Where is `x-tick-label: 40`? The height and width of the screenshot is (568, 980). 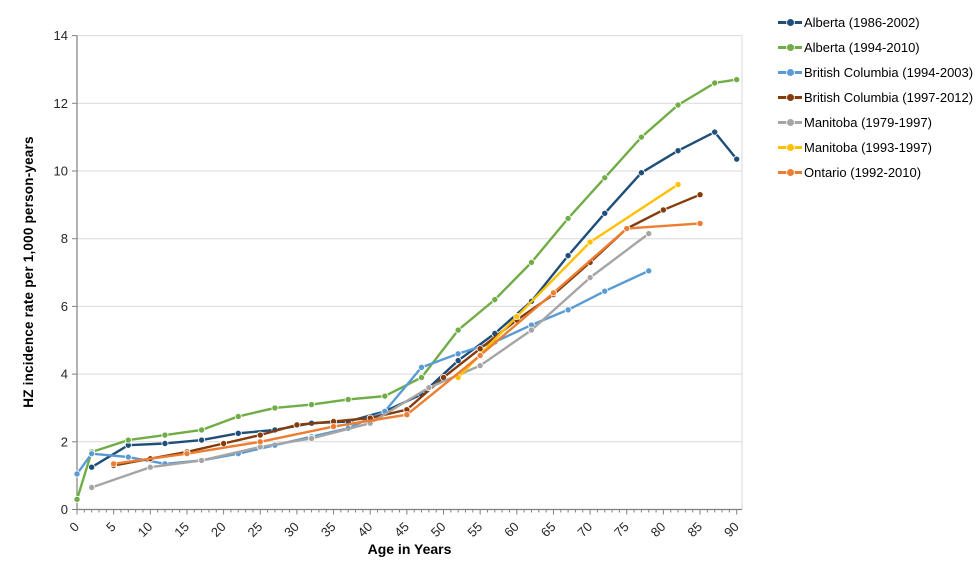 x-tick-label: 40 is located at coordinates (364, 529).